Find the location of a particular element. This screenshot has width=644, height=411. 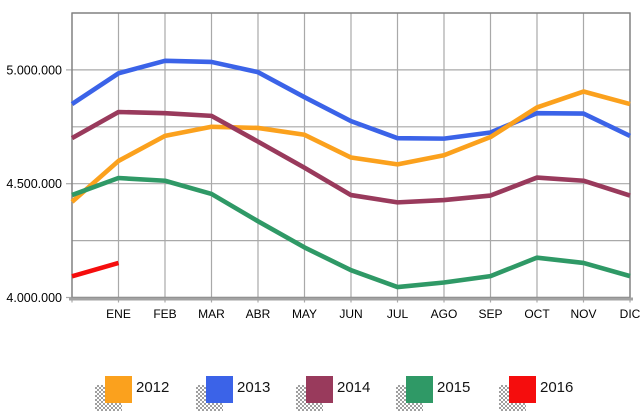

legend-item-2014: 2014 is located at coordinates (346, 393).